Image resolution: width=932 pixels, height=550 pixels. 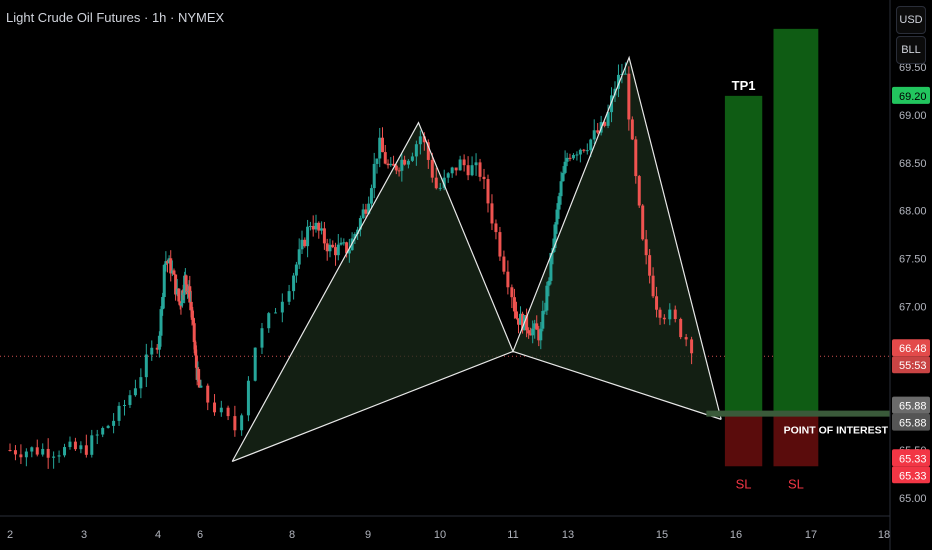 What do you see at coordinates (368, 535) in the screenshot?
I see `time-tick: 9` at bounding box center [368, 535].